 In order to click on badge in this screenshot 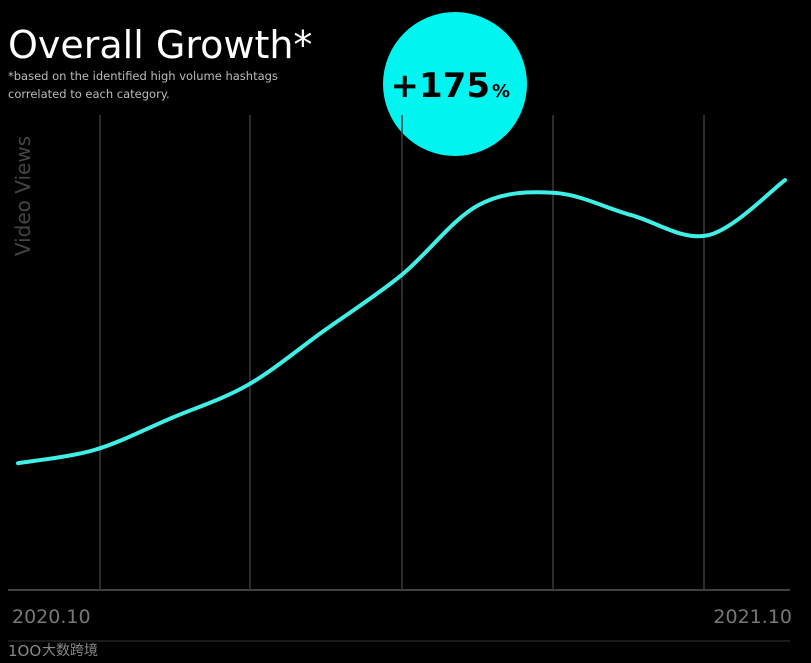, I will do `click(455, 84)`.